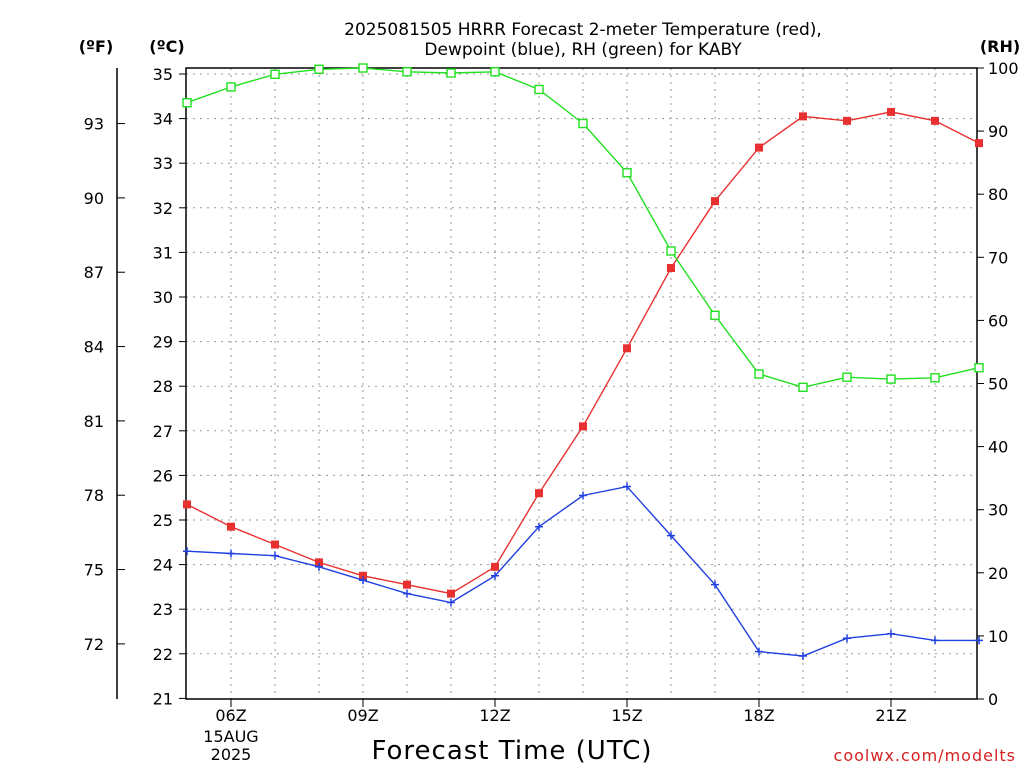  I want to click on x-tick-label: 12Z, so click(494, 715).